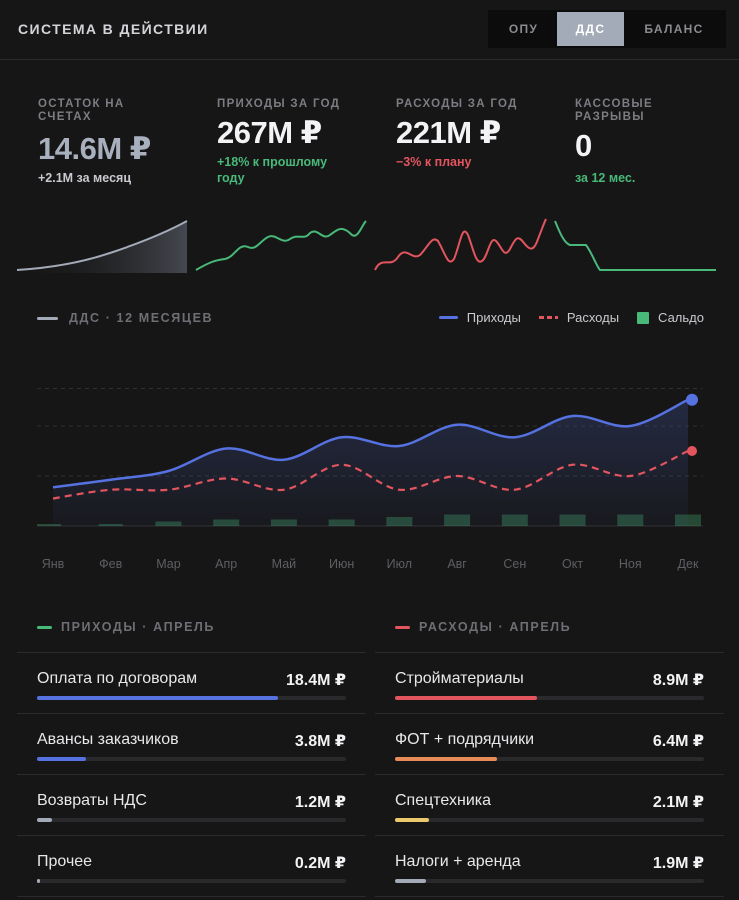 This screenshot has width=739, height=900. I want to click on expense-title-text: РАСХОДЫ · АПРЕЛЬ, so click(495, 627).